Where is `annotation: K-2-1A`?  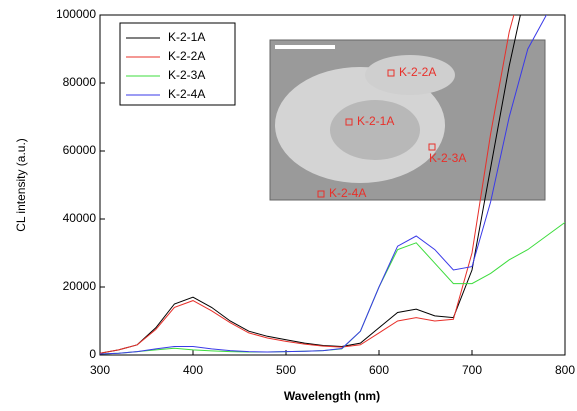 annotation: K-2-1A is located at coordinates (375, 121).